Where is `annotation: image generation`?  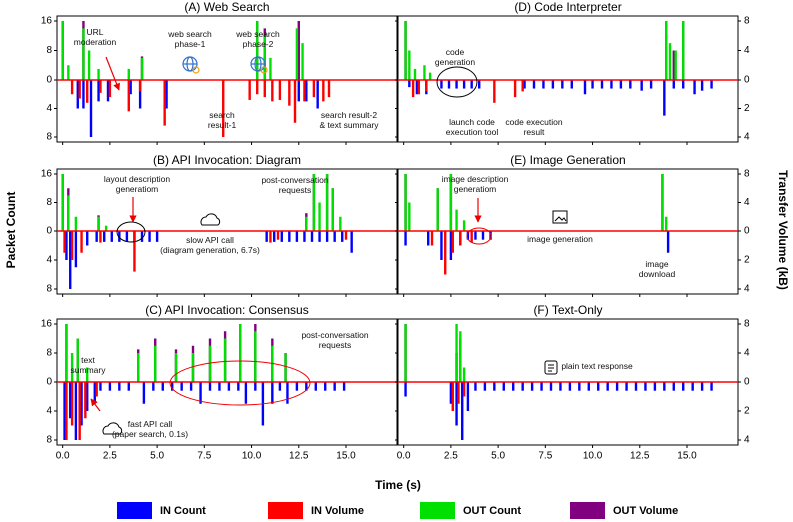 annotation: image generation is located at coordinates (560, 239).